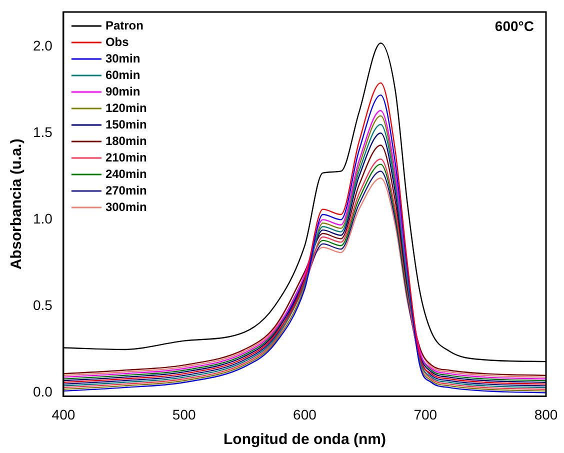 This screenshot has height=453, width=564. I want to click on legend-label: 90min, so click(122, 91).